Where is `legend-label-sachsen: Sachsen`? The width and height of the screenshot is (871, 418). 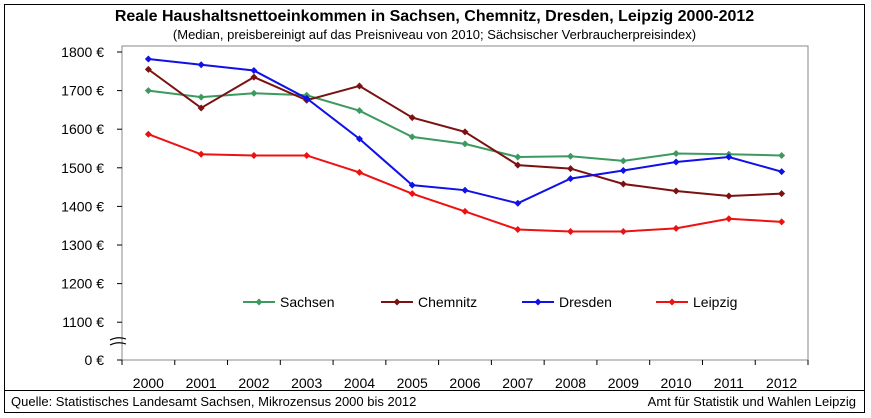
legend-label-sachsen: Sachsen is located at coordinates (307, 302).